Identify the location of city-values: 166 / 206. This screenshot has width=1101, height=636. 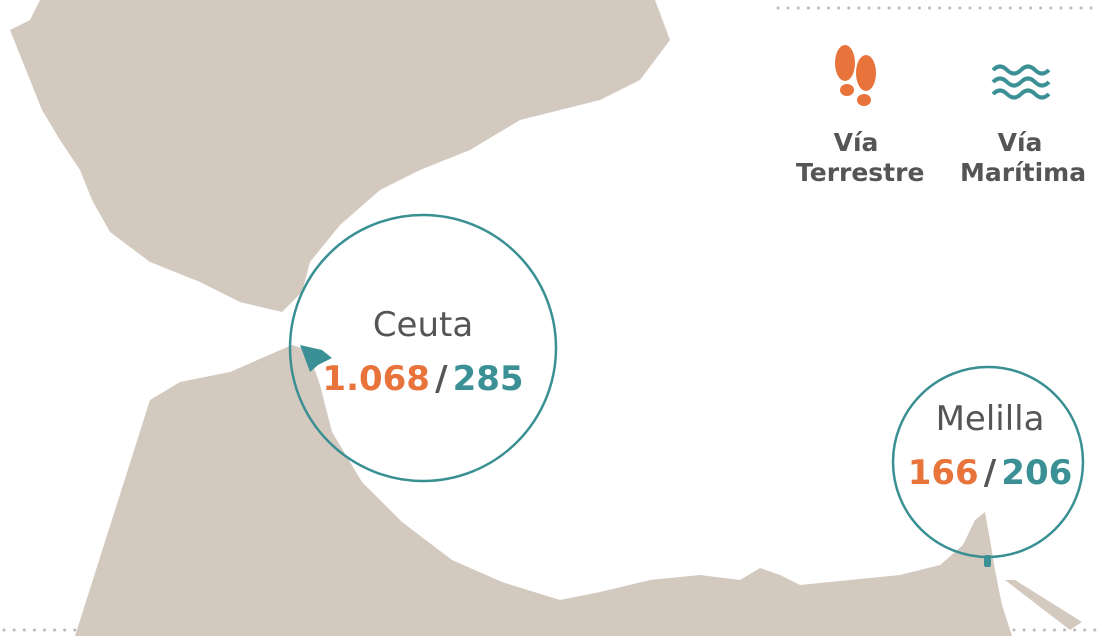
(990, 473).